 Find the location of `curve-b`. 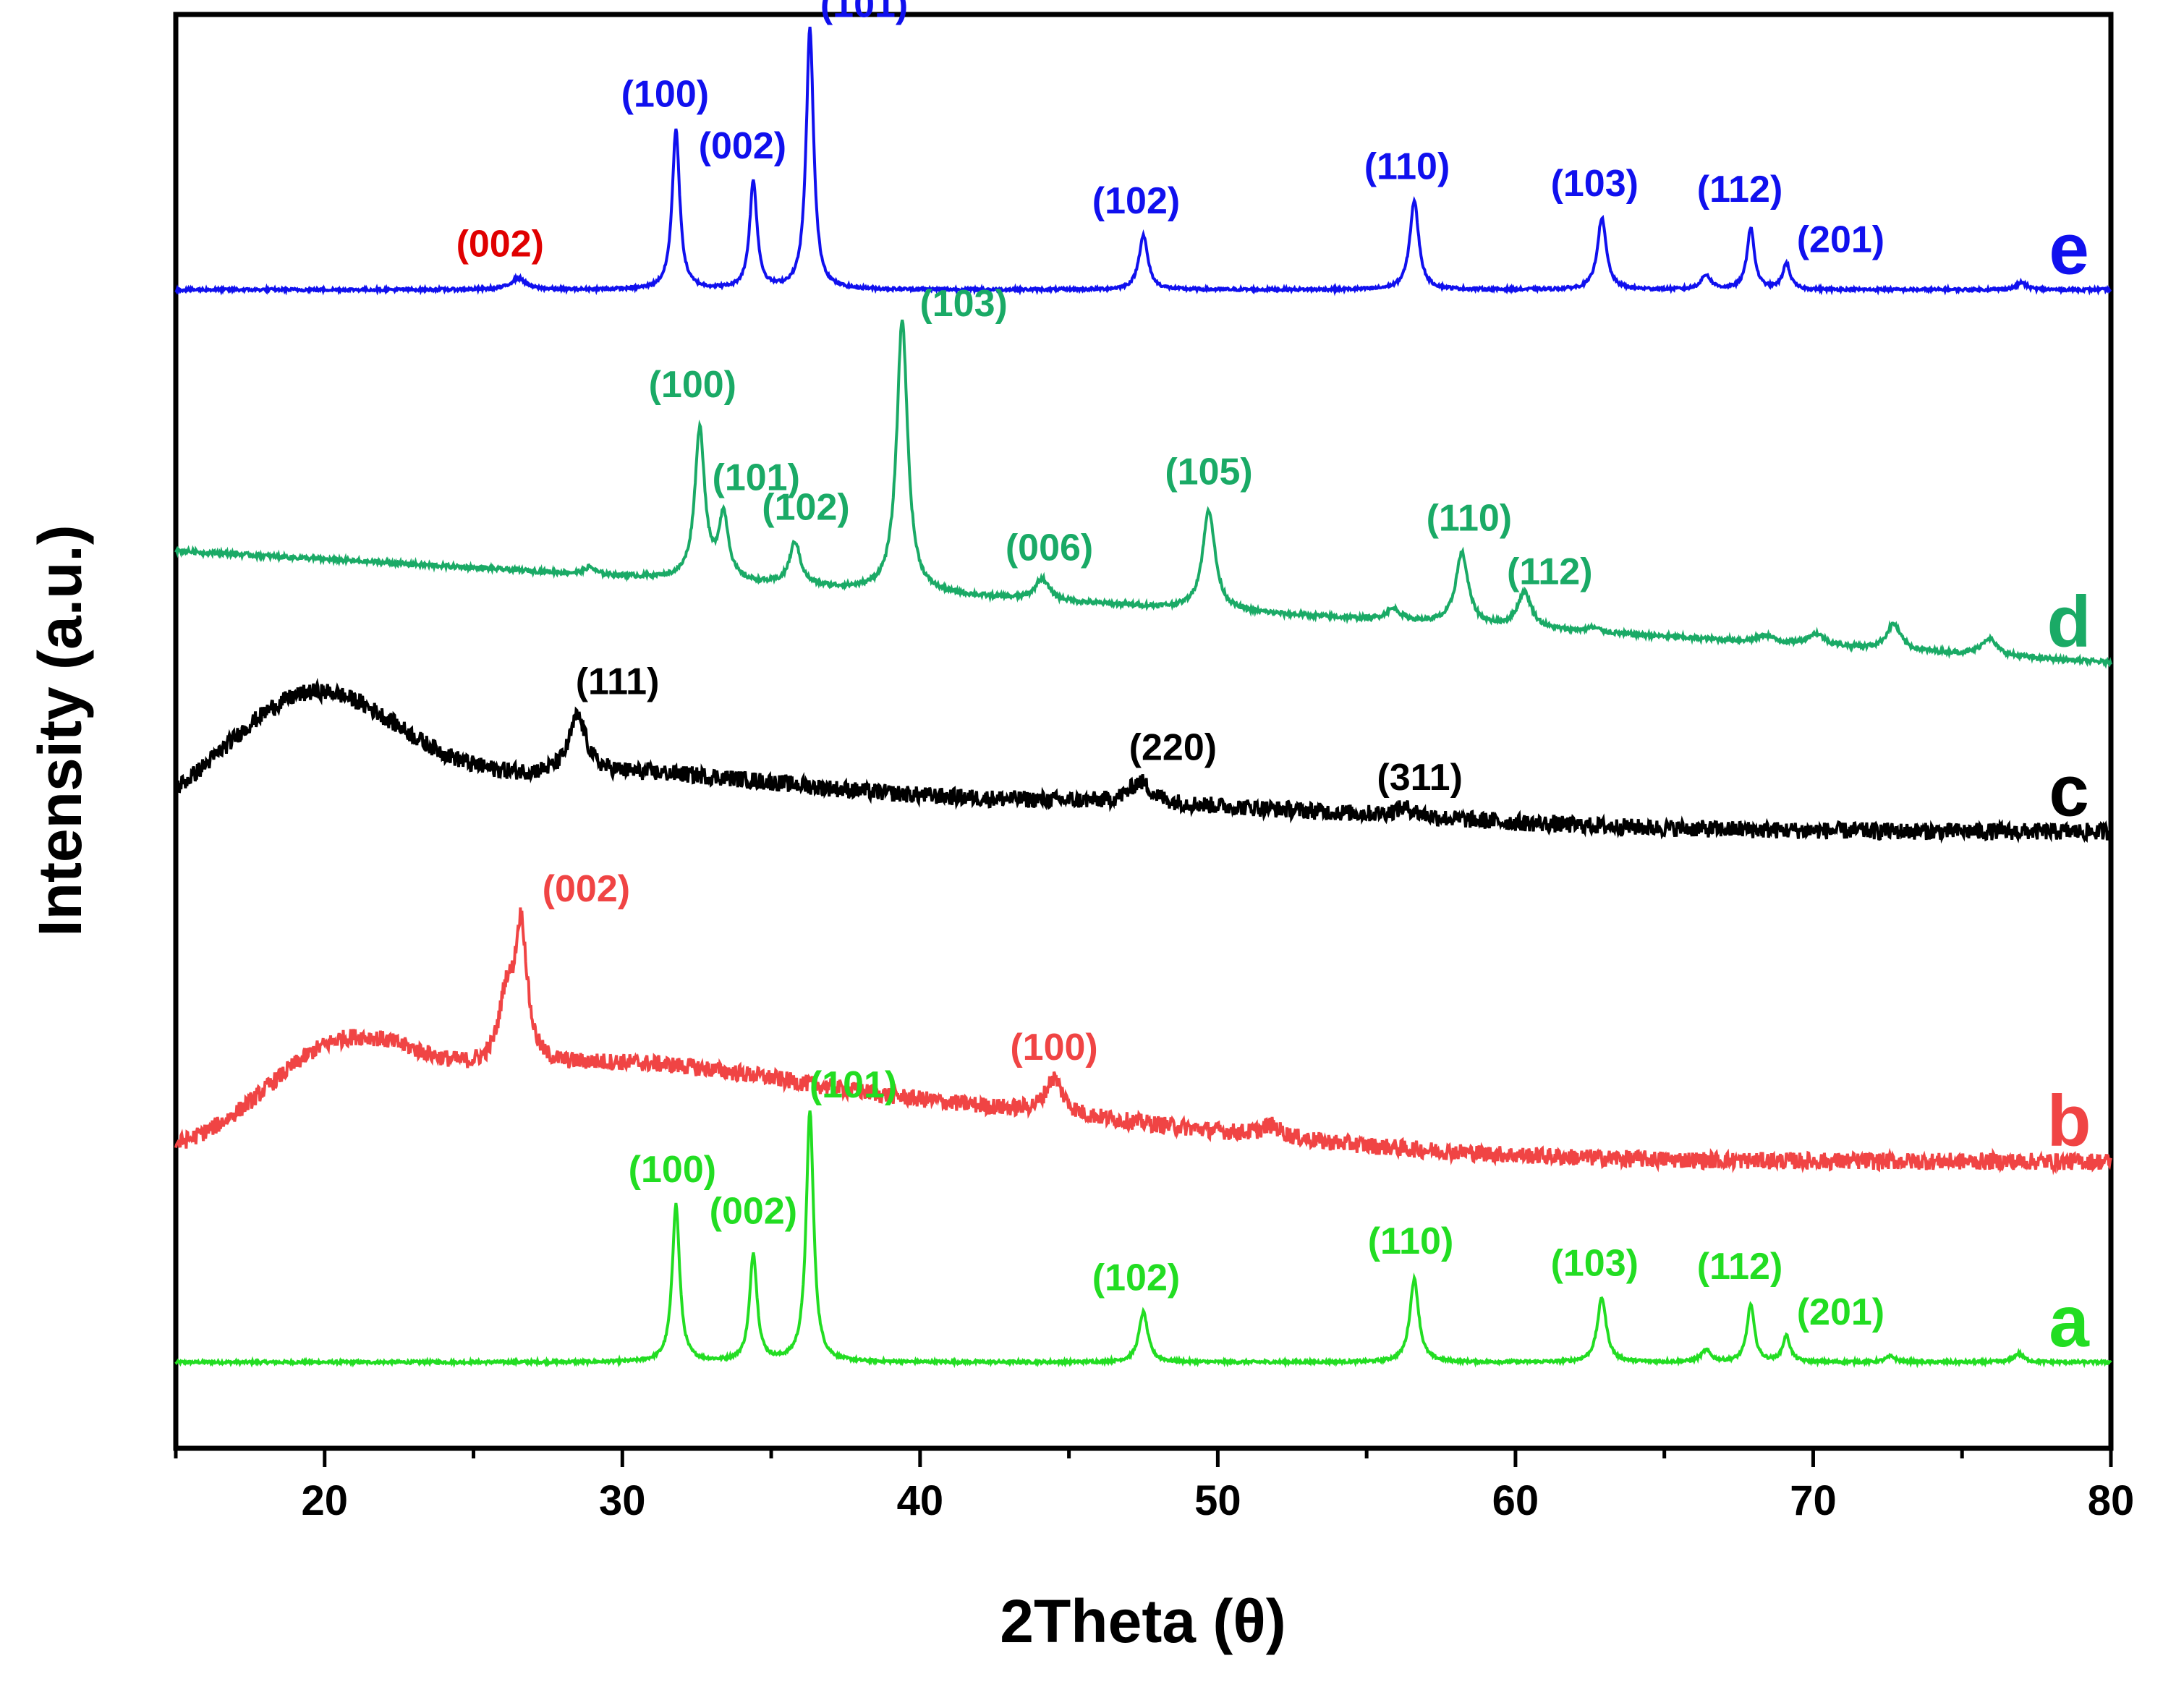

curve-b is located at coordinates (1143, 1041).